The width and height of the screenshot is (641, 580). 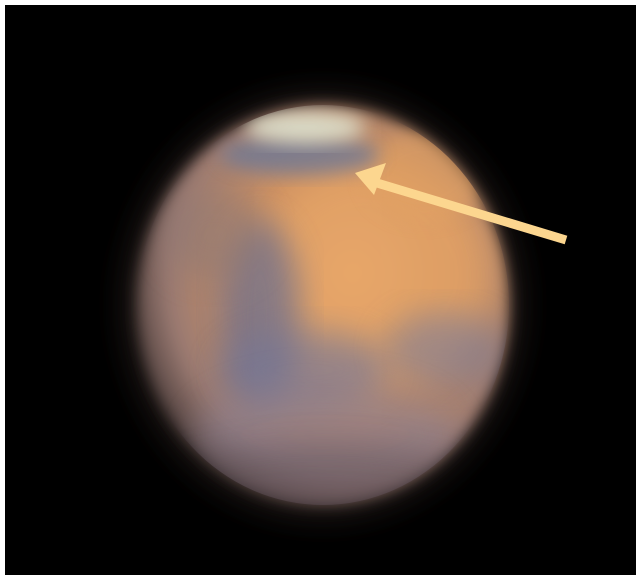 I want to click on dark-region-northwest, so click(x=215, y=235).